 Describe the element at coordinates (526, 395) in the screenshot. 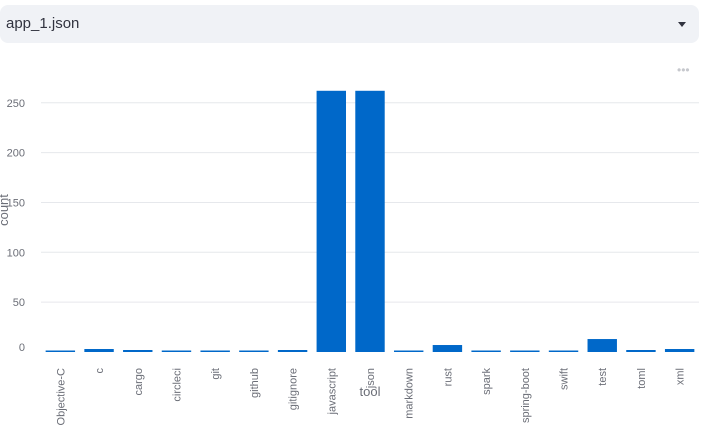

I see `x-tick-label: spring-boot` at that location.